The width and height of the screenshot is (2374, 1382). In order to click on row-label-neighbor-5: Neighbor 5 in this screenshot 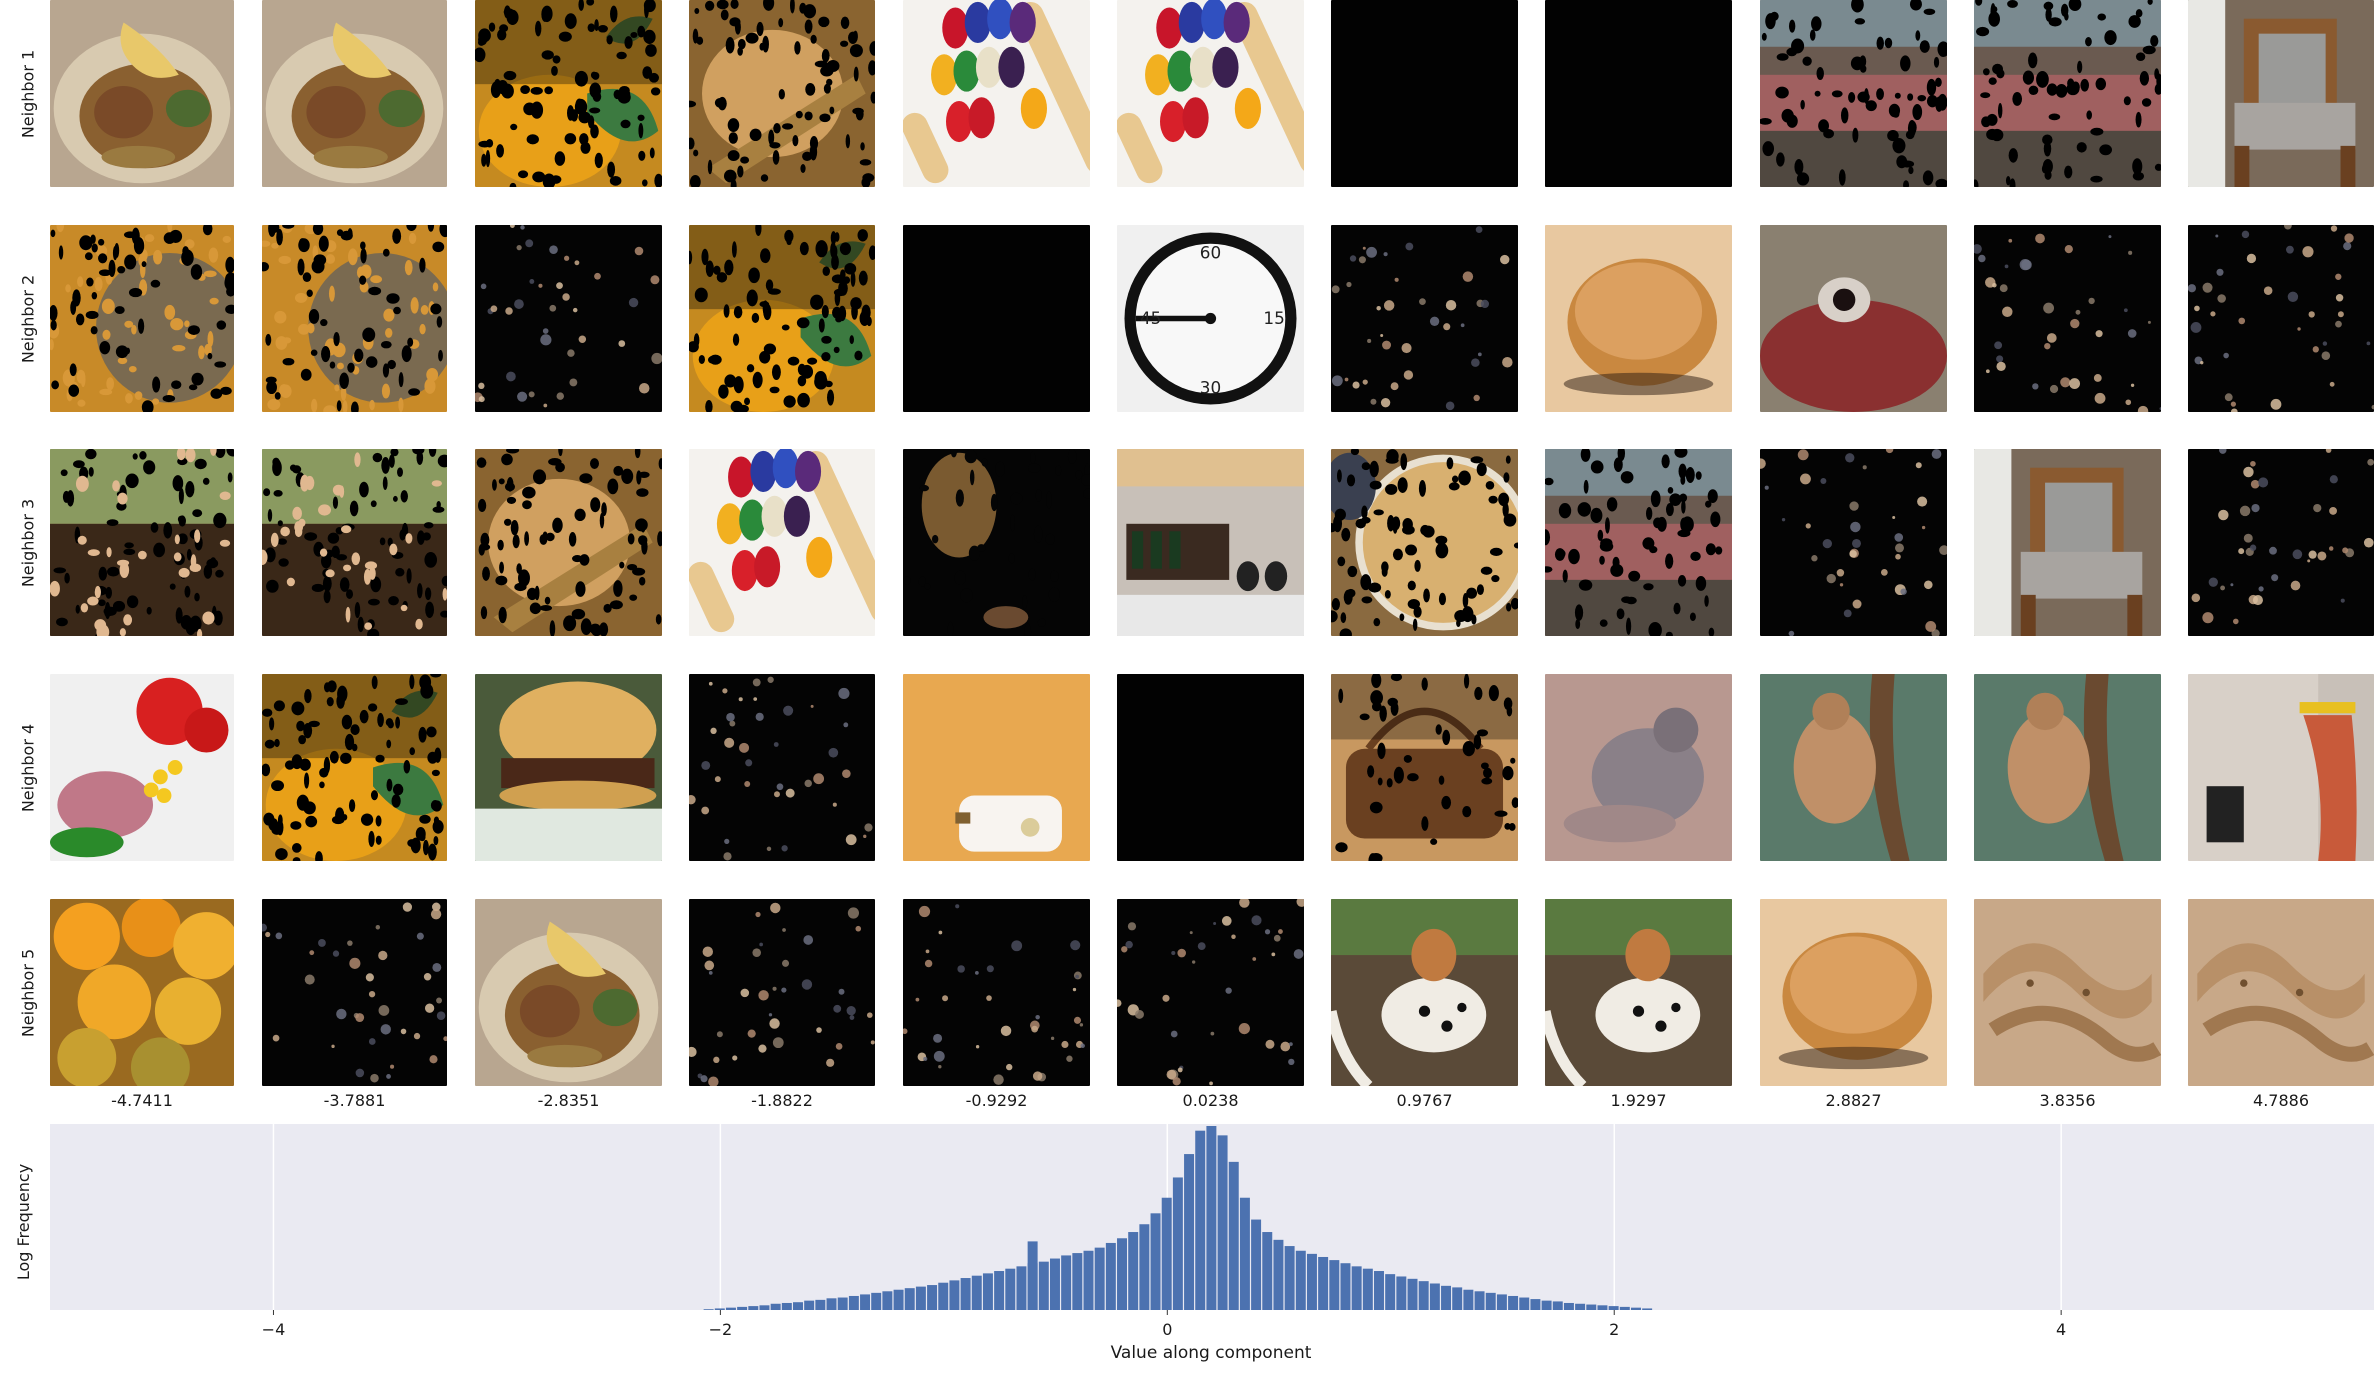, I will do `click(28, 993)`.